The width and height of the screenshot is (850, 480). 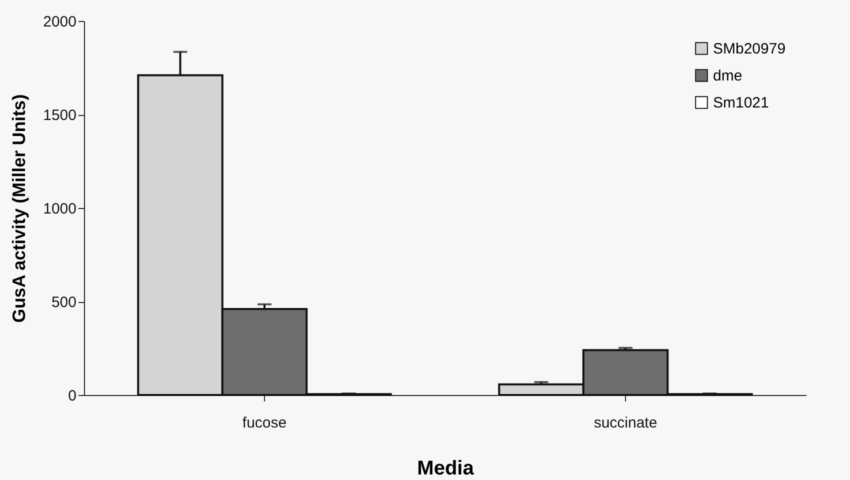 I want to click on y-axis-title: GusA activity (Miller Units), so click(x=19, y=208).